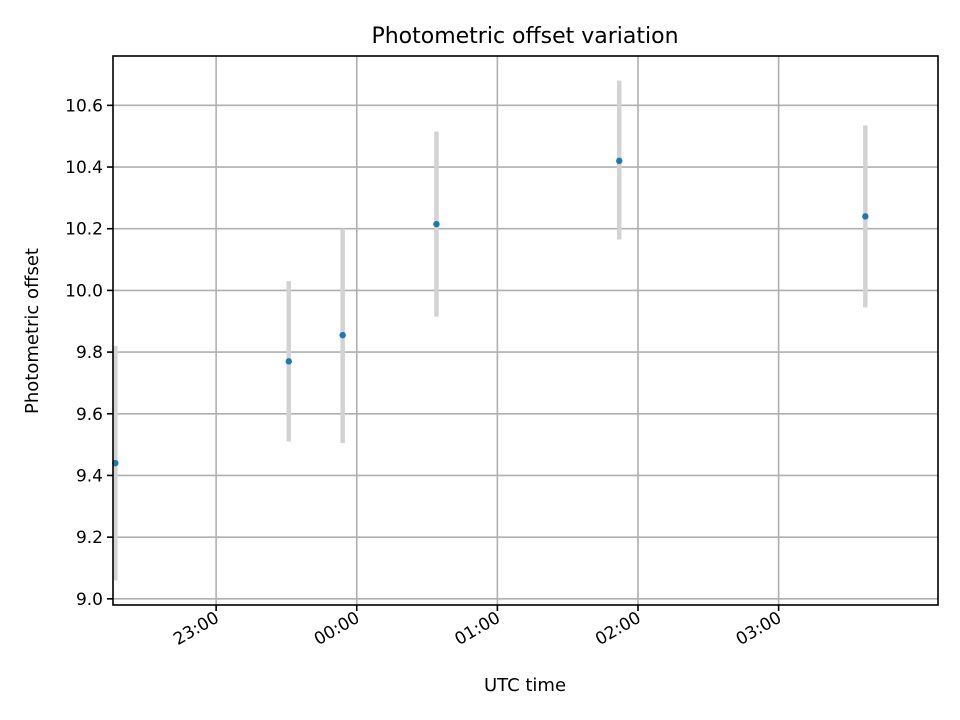 The height and width of the screenshot is (720, 960). Describe the element at coordinates (525, 685) in the screenshot. I see `x-axis-label: UTC time` at that location.